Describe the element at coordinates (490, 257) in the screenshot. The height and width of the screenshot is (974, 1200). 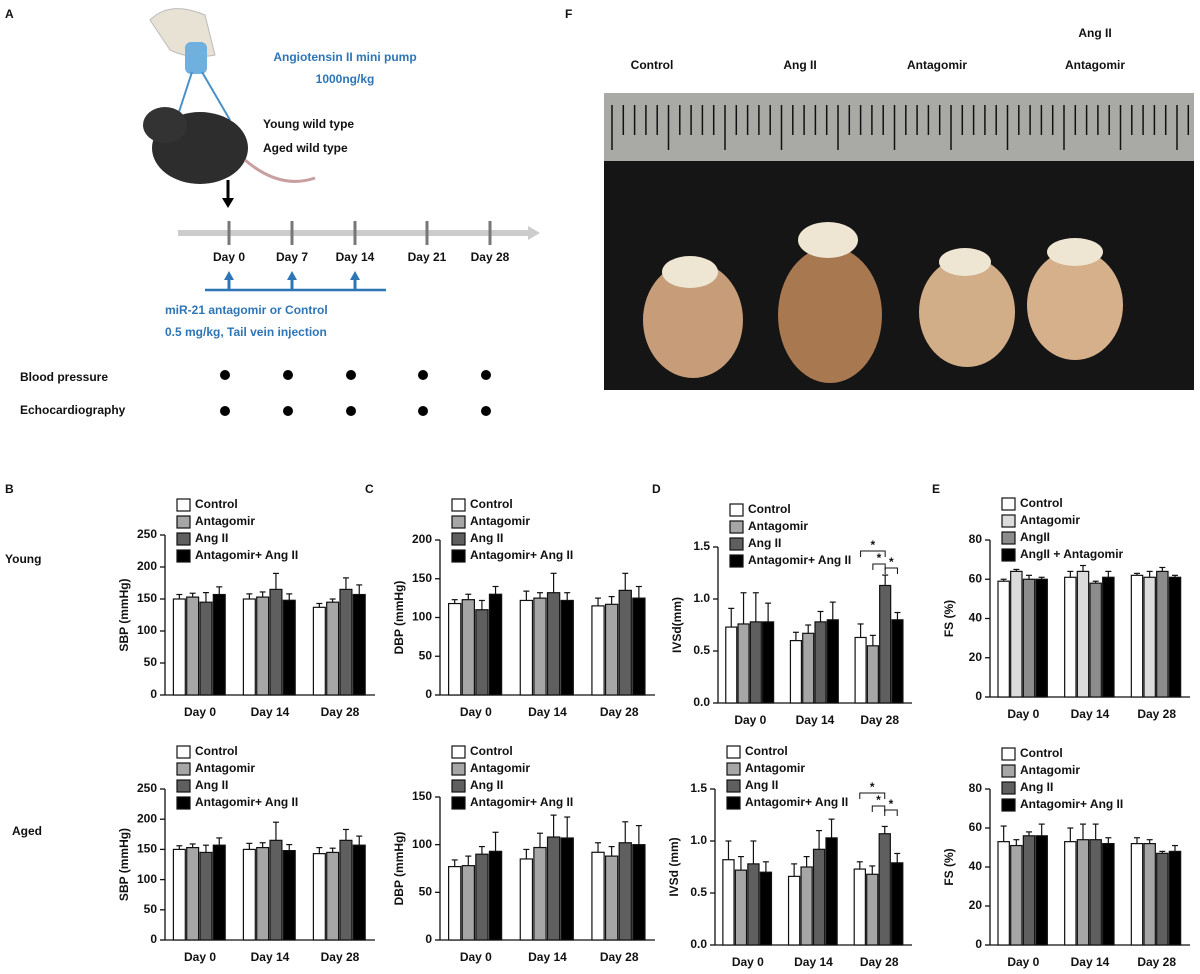
I see `day-label: Day 28` at that location.